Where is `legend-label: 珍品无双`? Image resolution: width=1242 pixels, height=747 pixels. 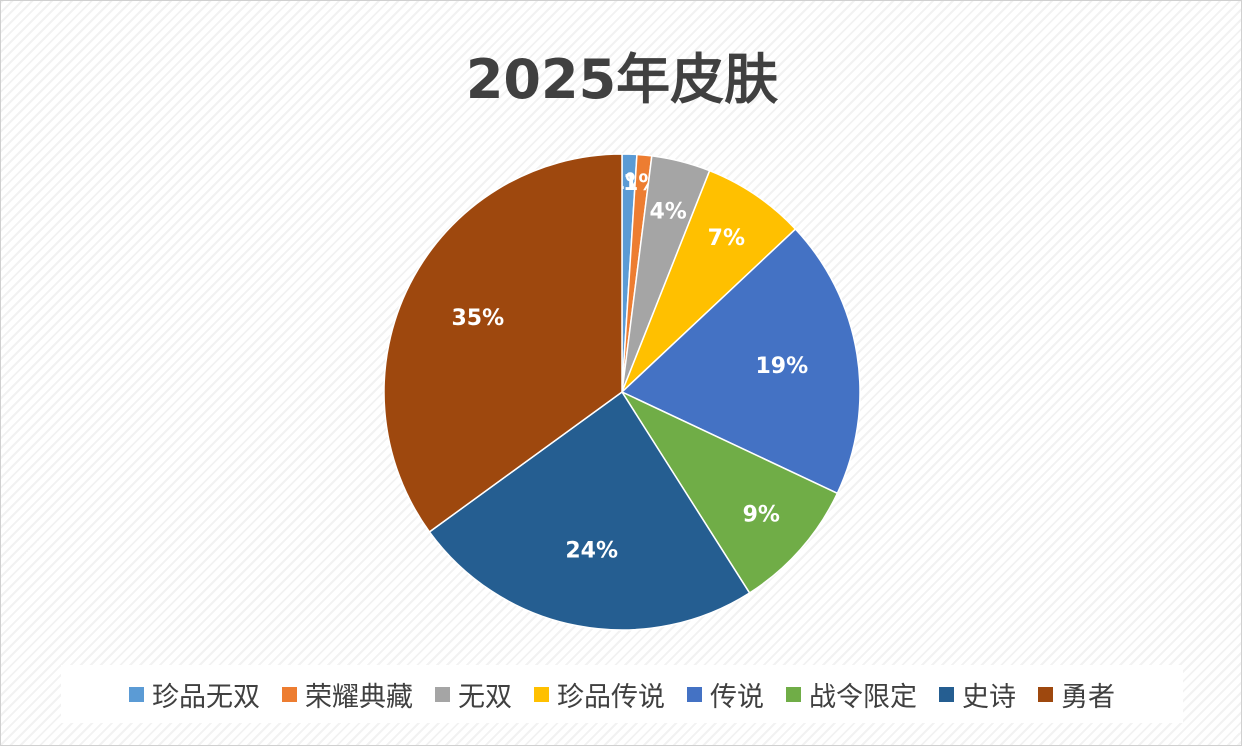
legend-label: 珍品无双 is located at coordinates (206, 697).